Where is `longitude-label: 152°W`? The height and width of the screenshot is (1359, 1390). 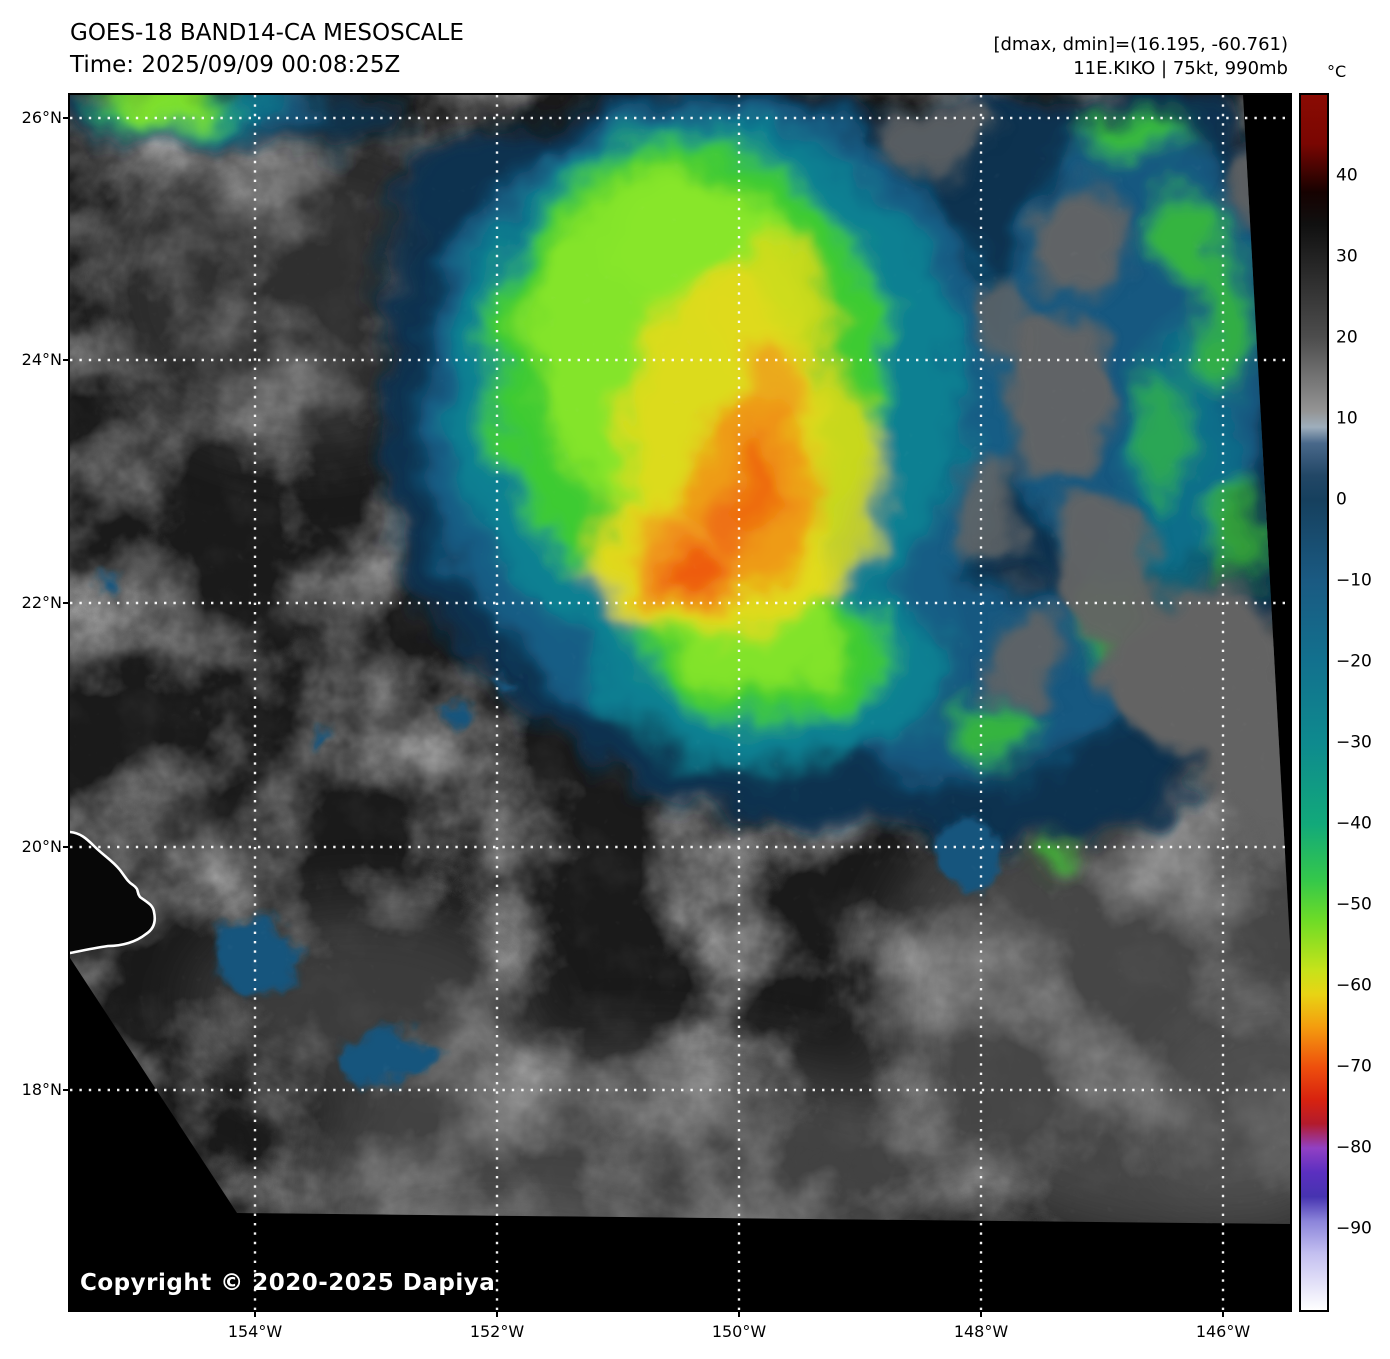
longitude-label: 152°W is located at coordinates (497, 1331).